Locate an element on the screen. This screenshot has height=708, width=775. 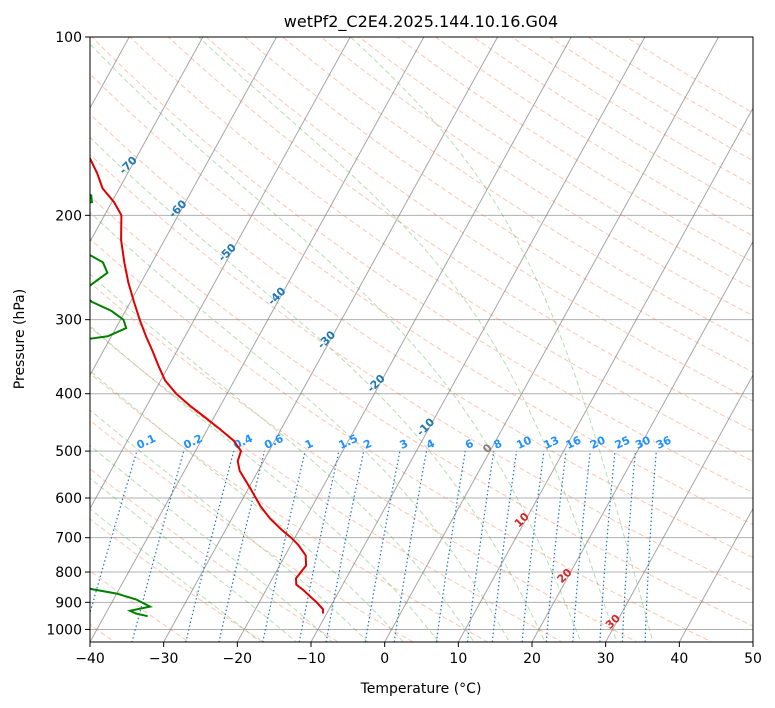
chart-title: wetPf2_C2E4.2025.144.10.16.G04 is located at coordinates (421, 22).